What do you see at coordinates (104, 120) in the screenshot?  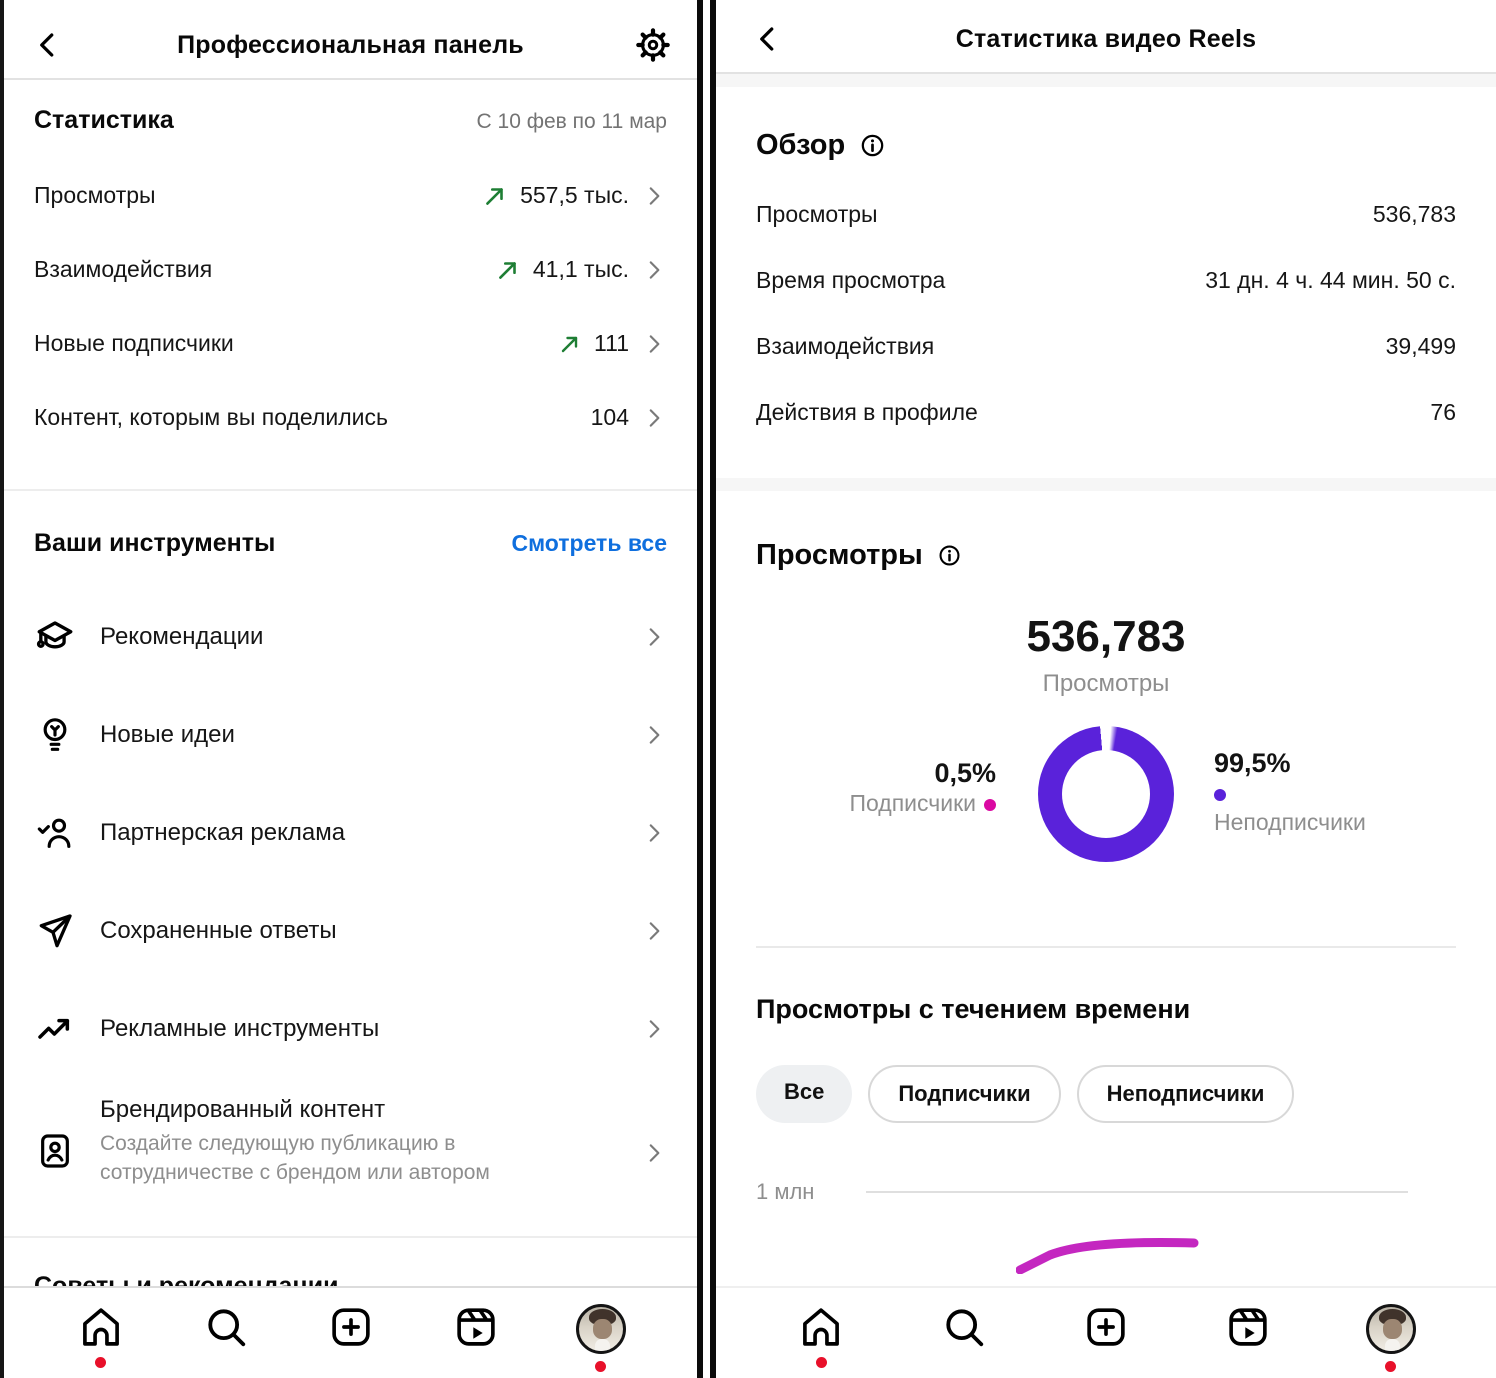 I see `stats-heading: Статистика` at bounding box center [104, 120].